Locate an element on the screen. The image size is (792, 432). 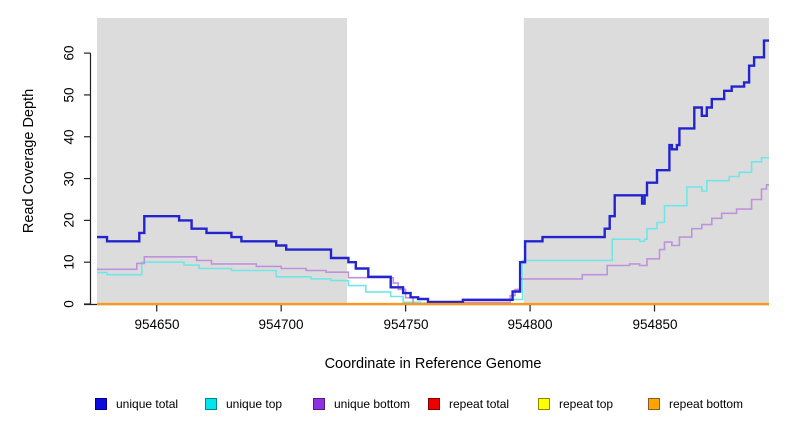
x-axis-title: Coordinate in Reference Genome is located at coordinates (433, 364).